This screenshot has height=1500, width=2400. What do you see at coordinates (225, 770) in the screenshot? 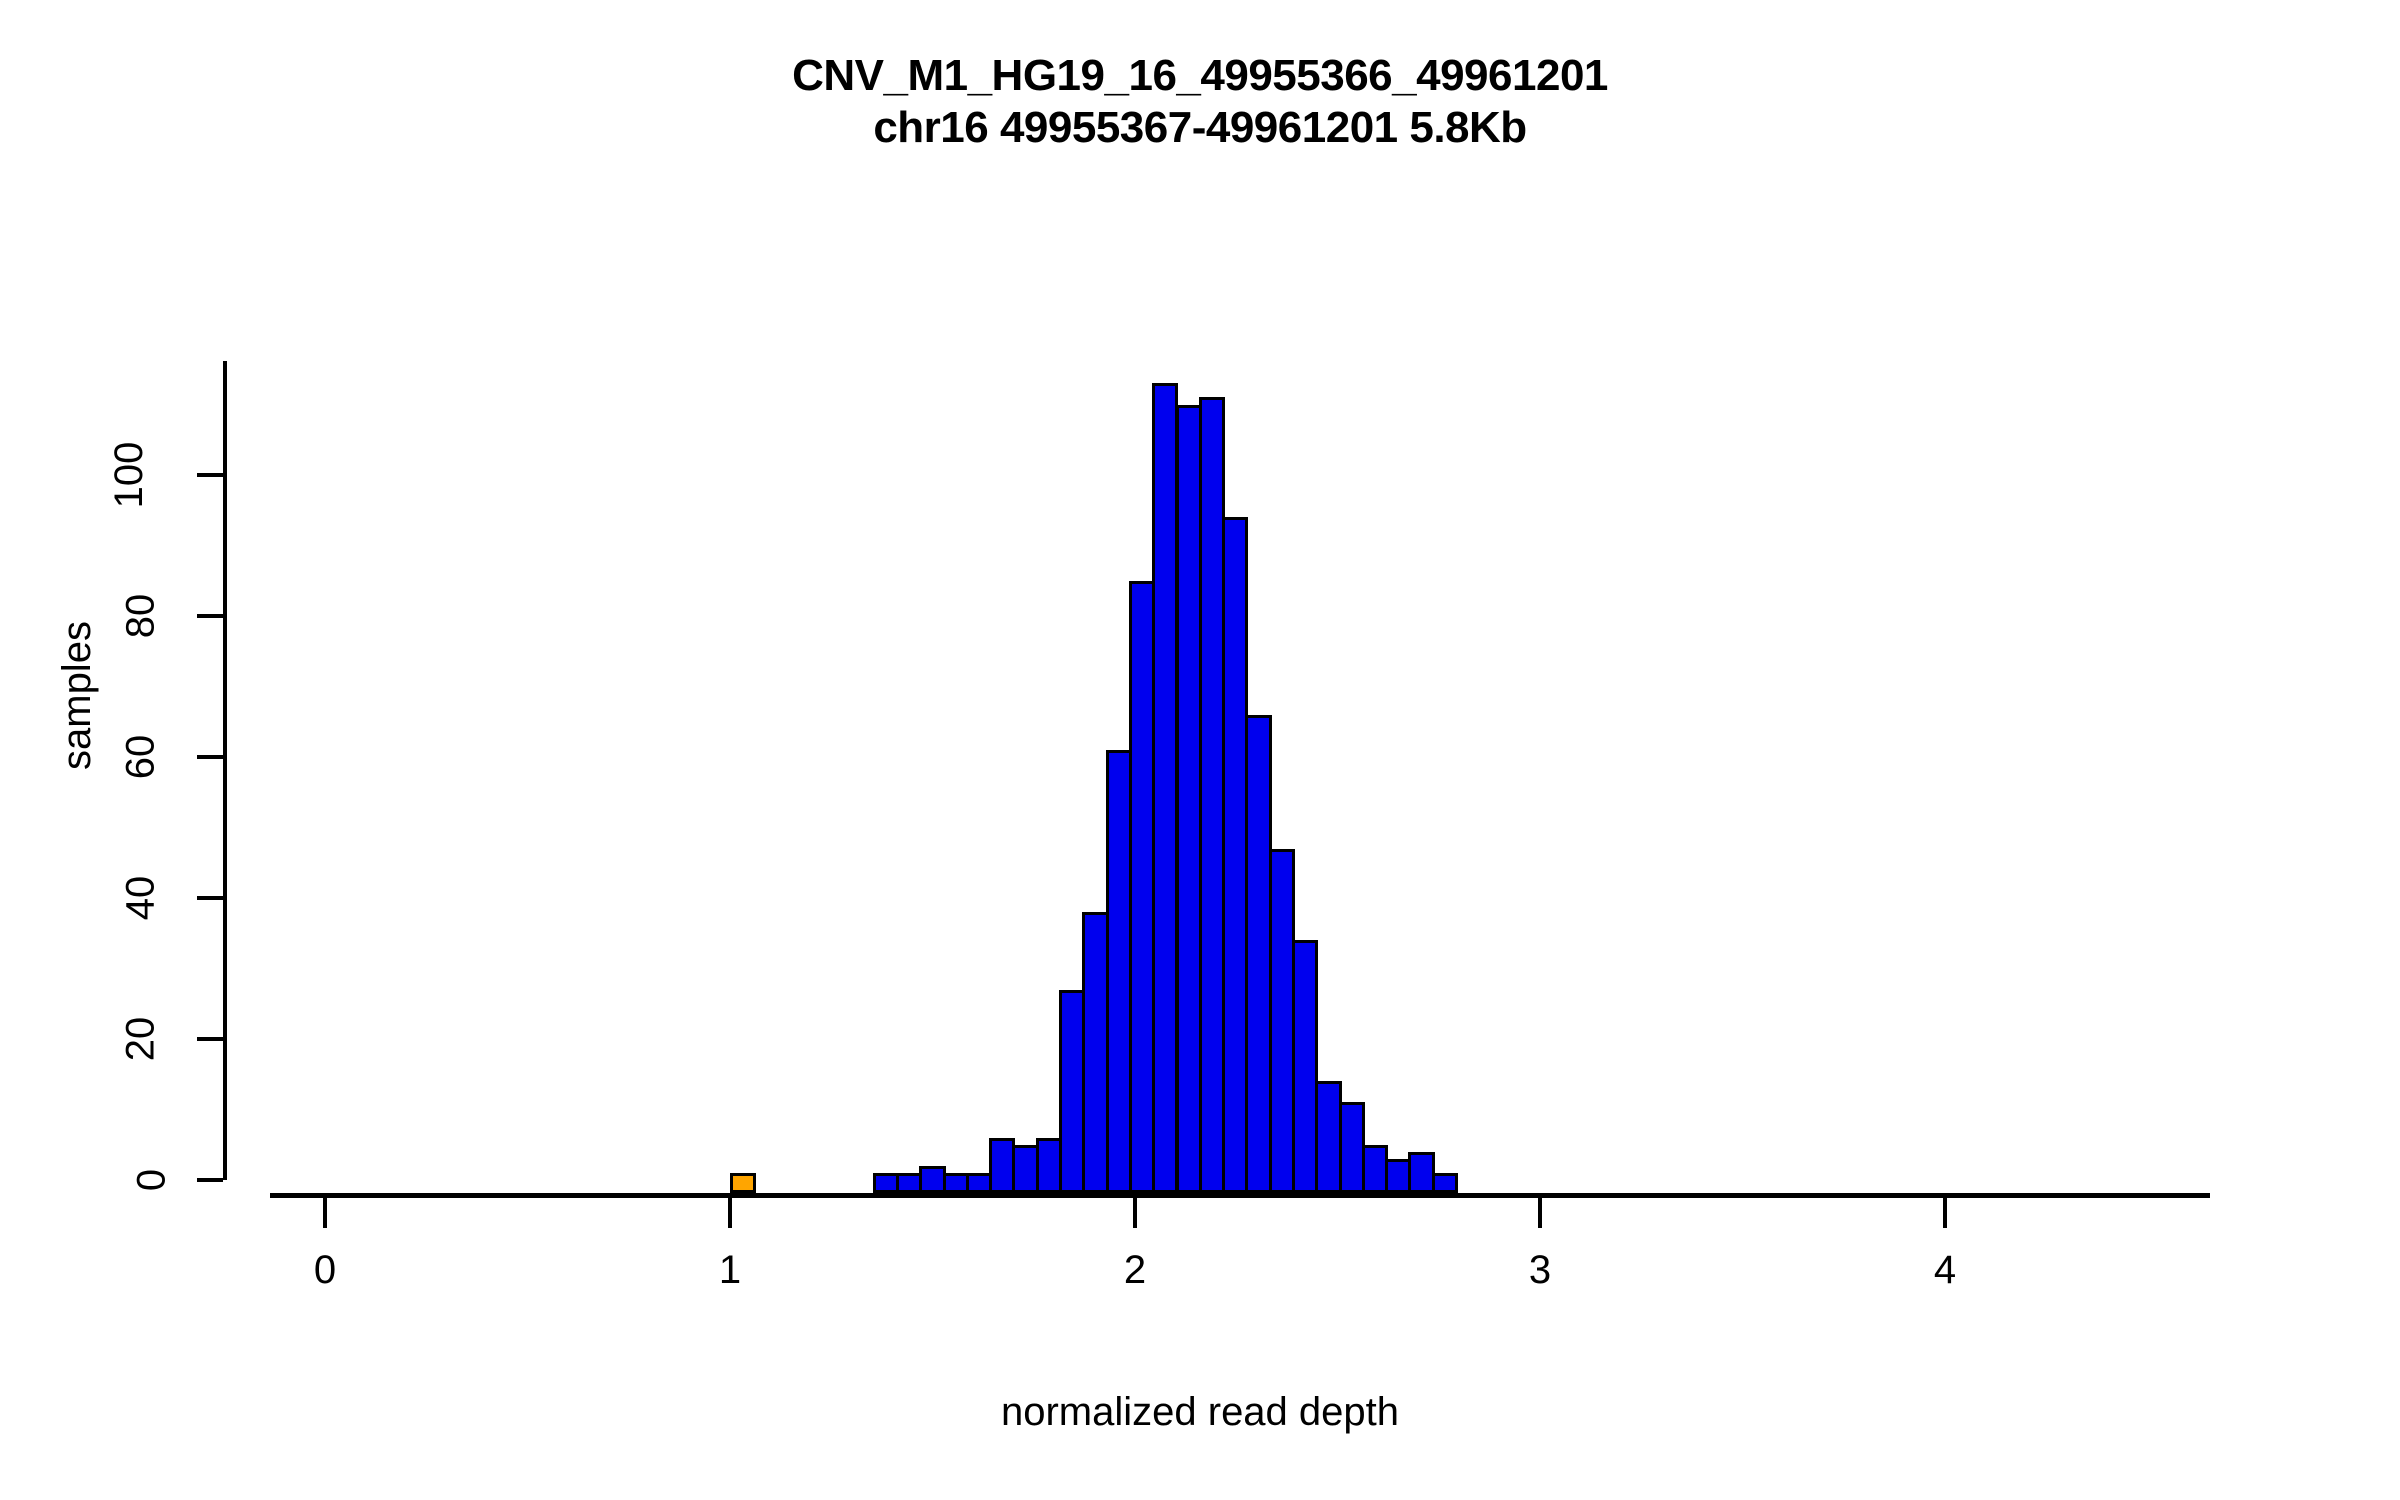
I see `y-axis-line` at bounding box center [225, 770].